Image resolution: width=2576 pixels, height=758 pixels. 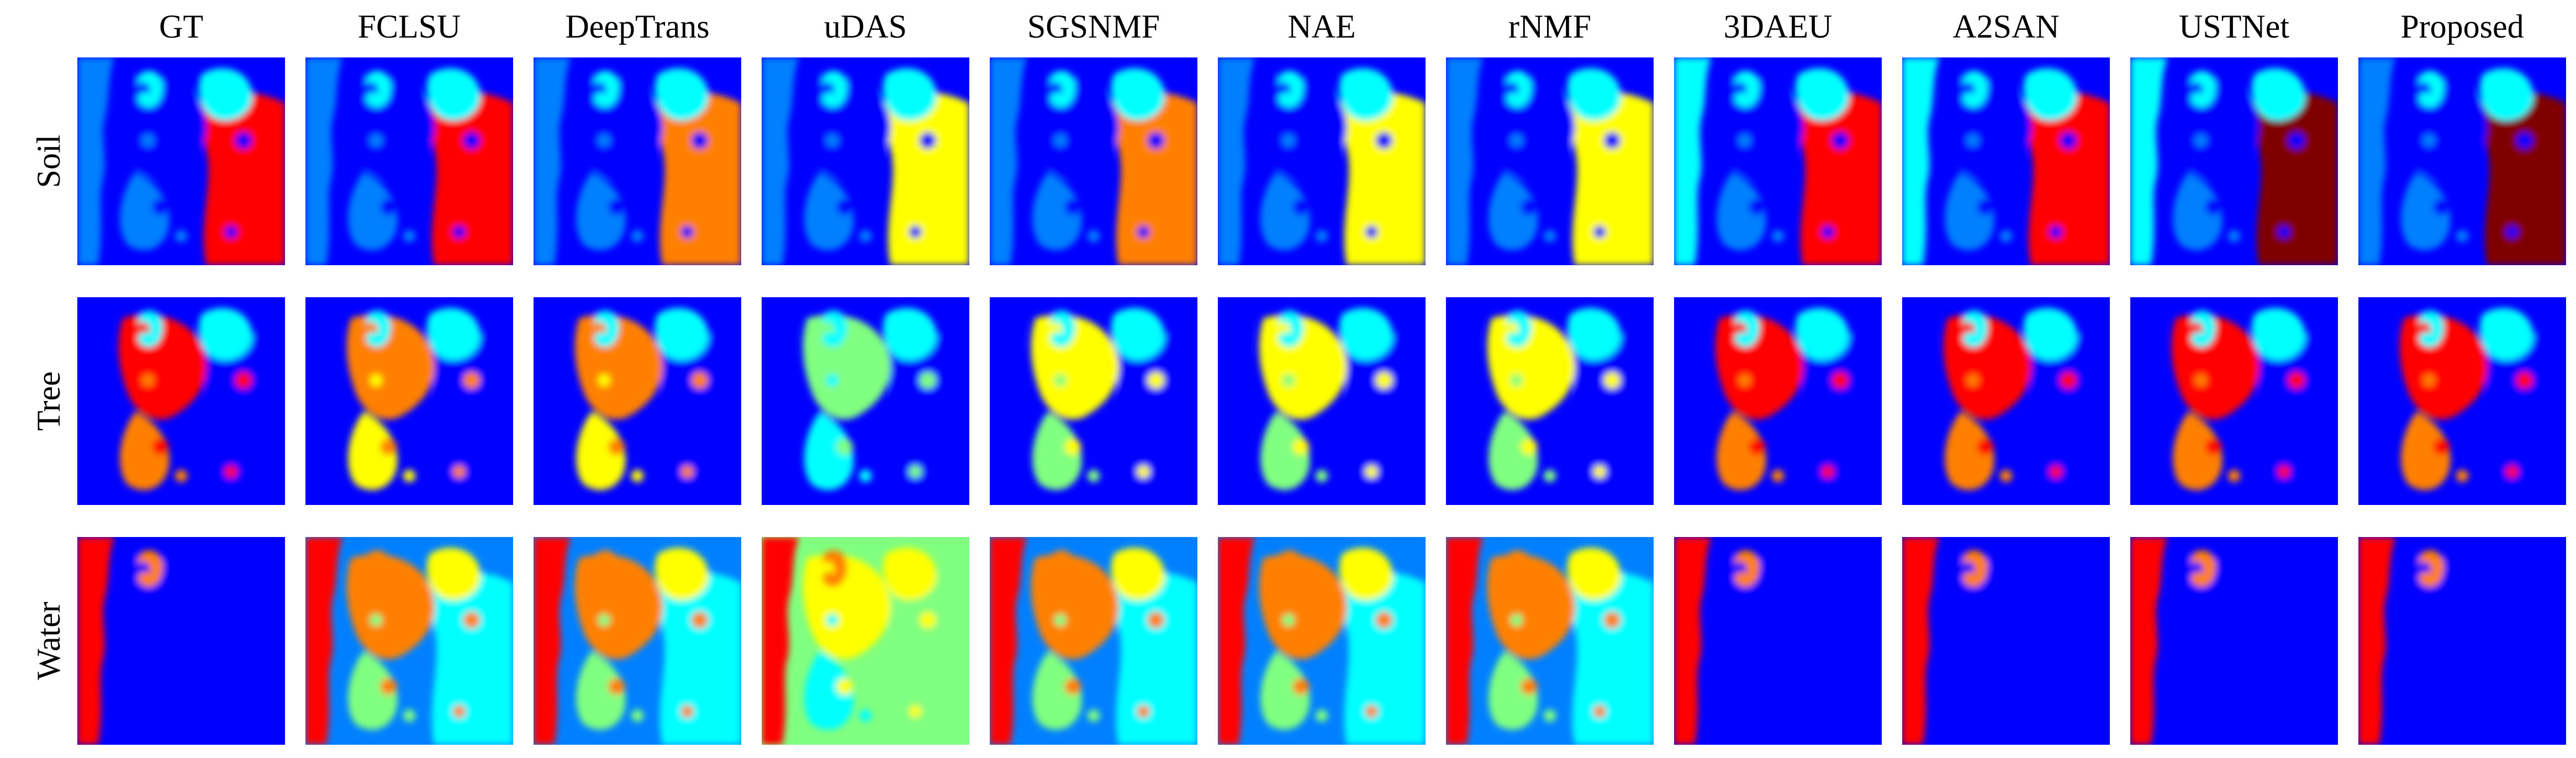 I want to click on column-label-a2san: A2SAN, so click(x=2006, y=26).